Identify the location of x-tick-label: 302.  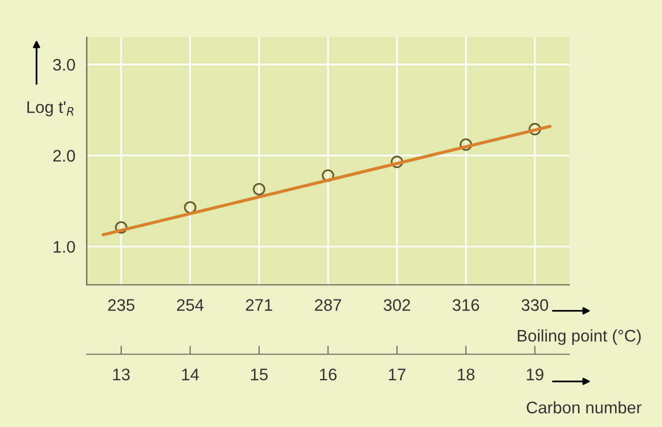
(397, 305).